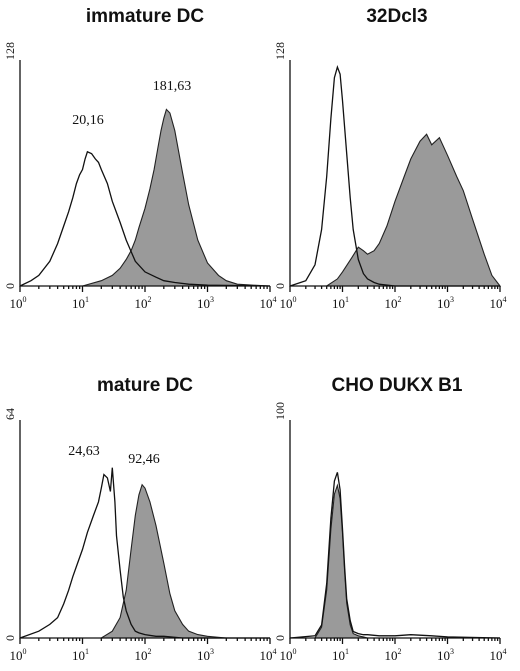 Image resolution: width=520 pixels, height=671 pixels. What do you see at coordinates (10, 414) in the screenshot?
I see `y-tick-label: 64` at bounding box center [10, 414].